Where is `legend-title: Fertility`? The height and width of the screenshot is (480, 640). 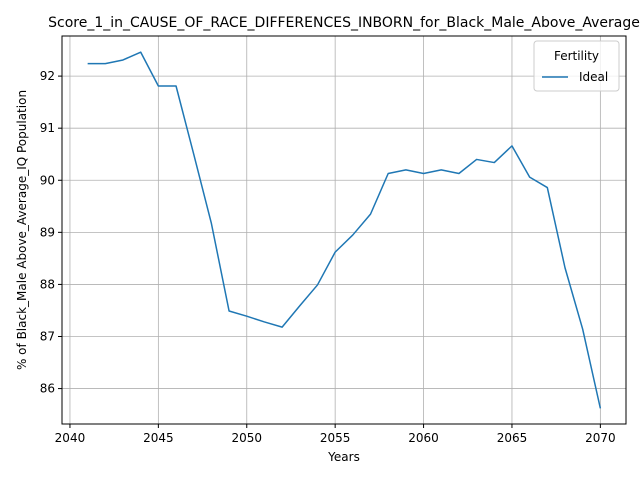
legend-title: Fertility is located at coordinates (576, 56).